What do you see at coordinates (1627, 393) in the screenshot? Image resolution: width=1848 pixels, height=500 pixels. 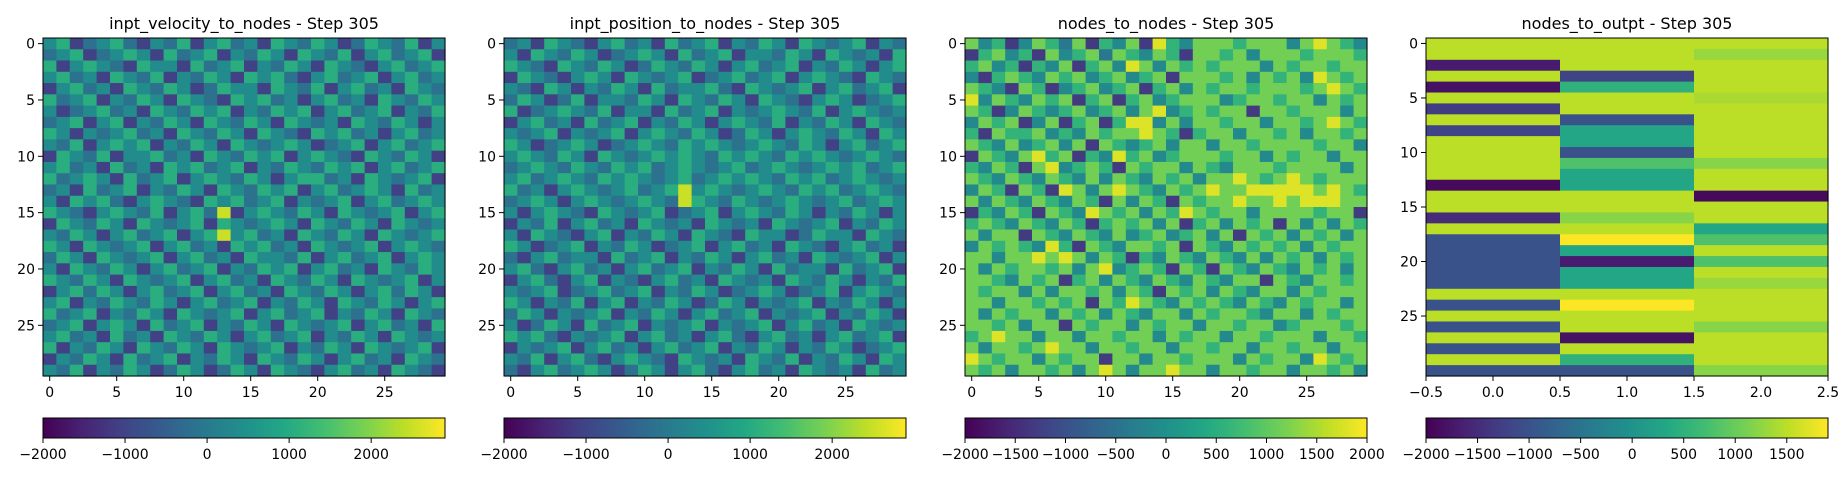 I see `x-tick-label: 1.0` at bounding box center [1627, 393].